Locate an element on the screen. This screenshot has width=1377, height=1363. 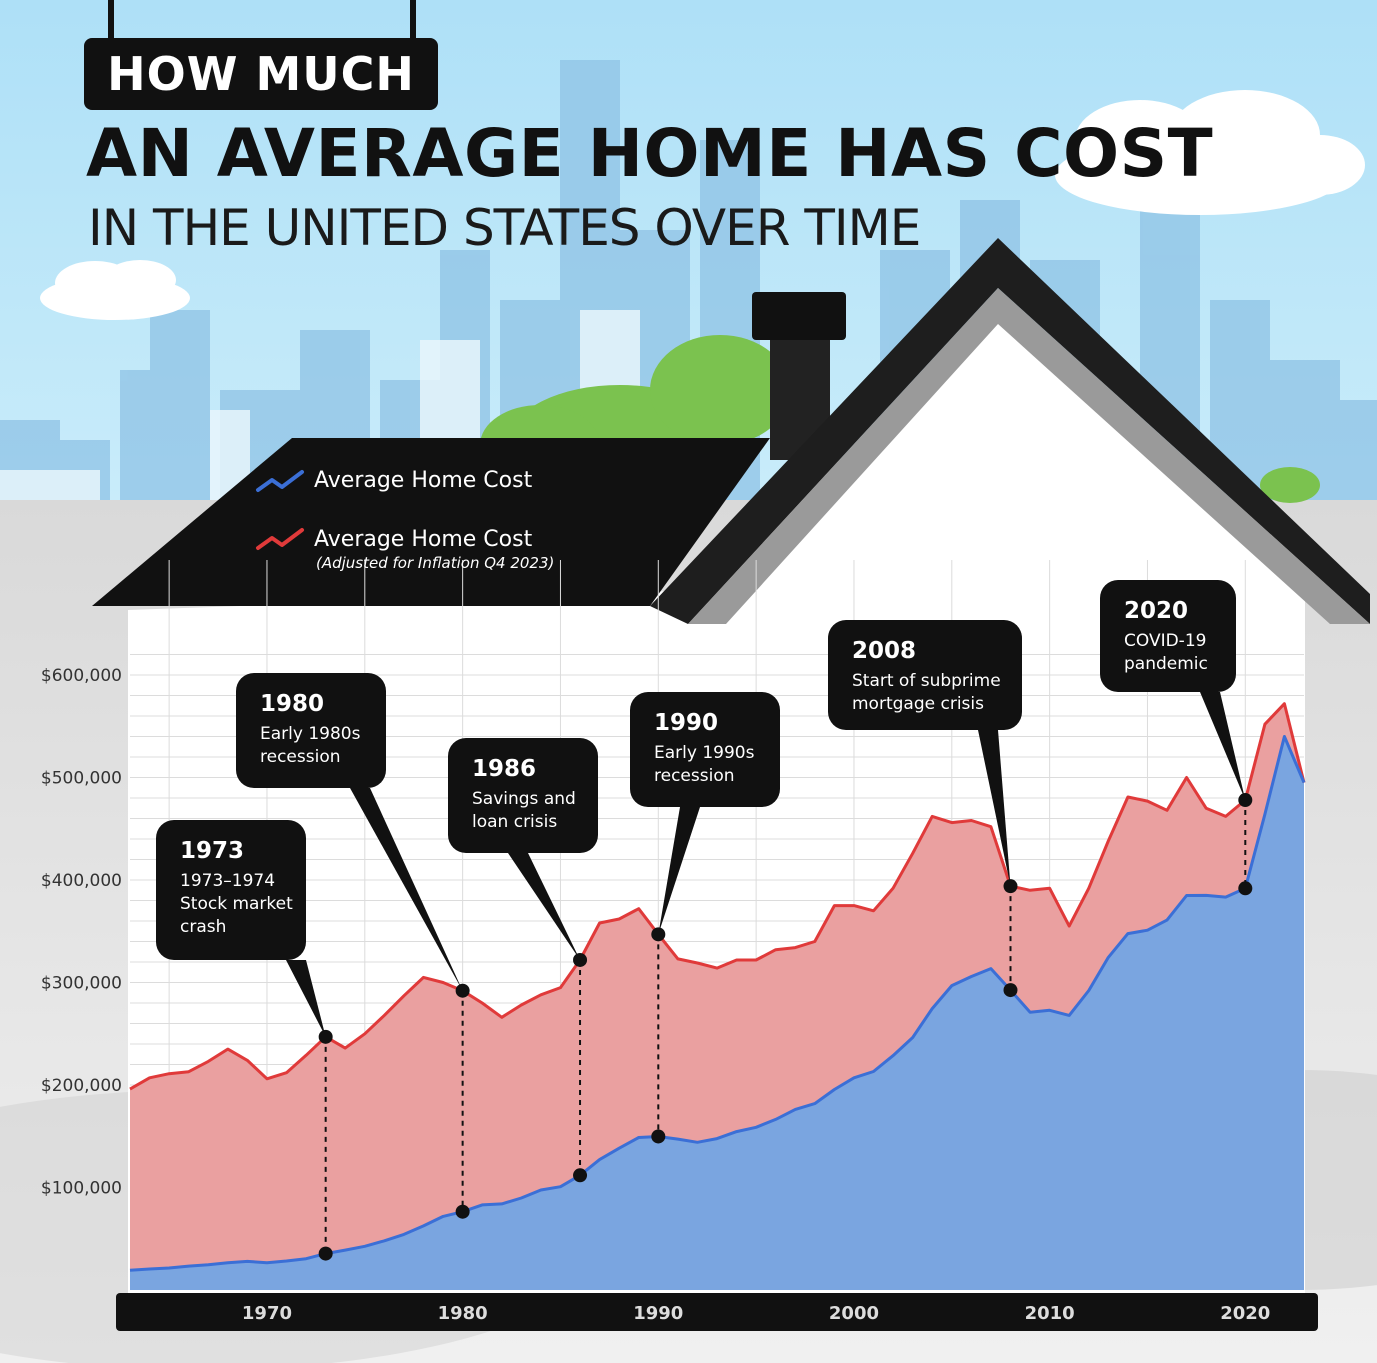
annotation-text: mortgage crisis is located at coordinates (918, 704).